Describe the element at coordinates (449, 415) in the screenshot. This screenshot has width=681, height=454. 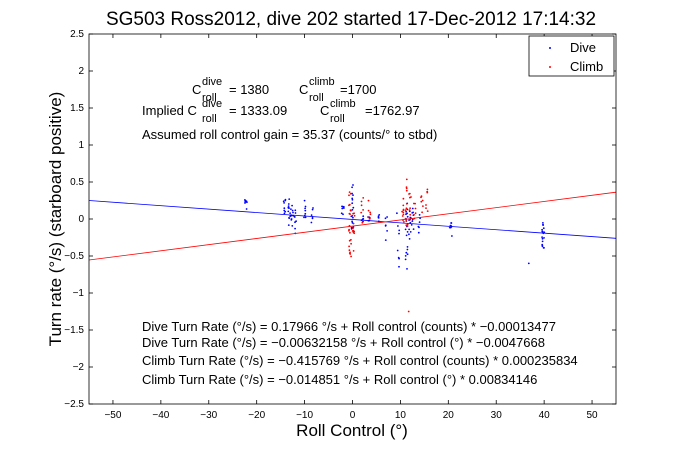
I see `x-tick-label: 20` at that location.